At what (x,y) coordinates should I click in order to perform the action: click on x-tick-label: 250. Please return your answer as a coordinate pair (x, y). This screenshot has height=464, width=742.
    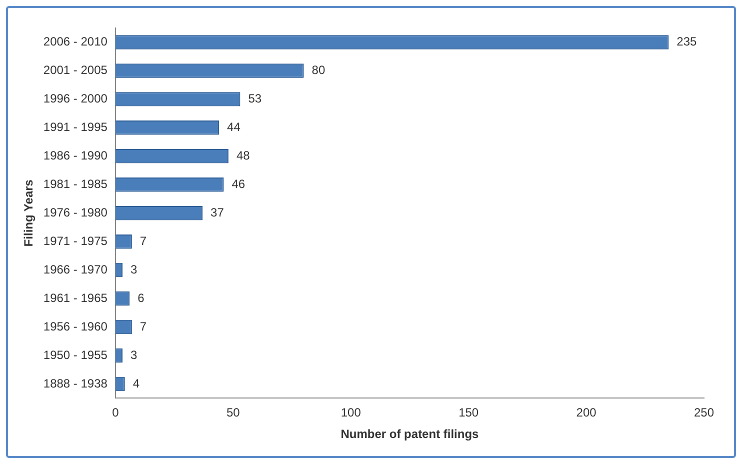
    Looking at the image, I should click on (704, 413).